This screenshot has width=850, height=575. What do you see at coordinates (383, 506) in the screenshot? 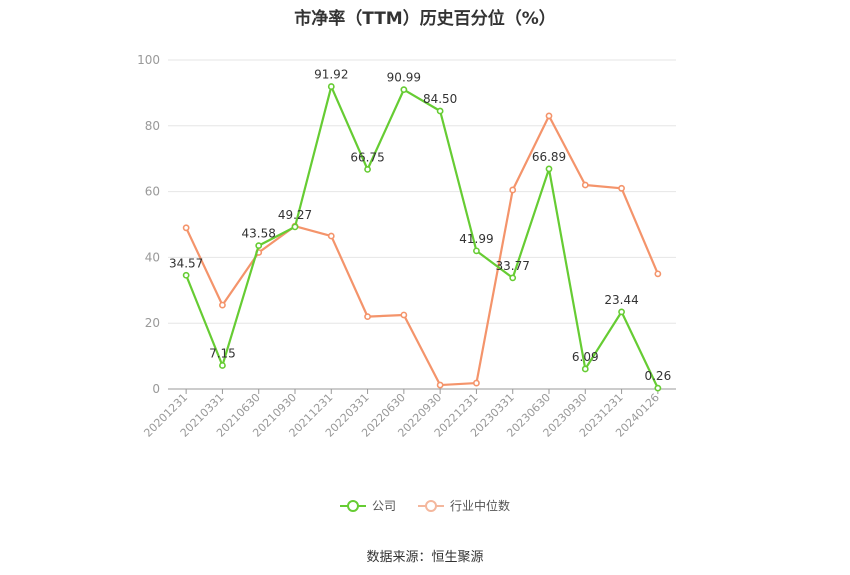
I see `legend-label-company: 公司` at bounding box center [383, 506].